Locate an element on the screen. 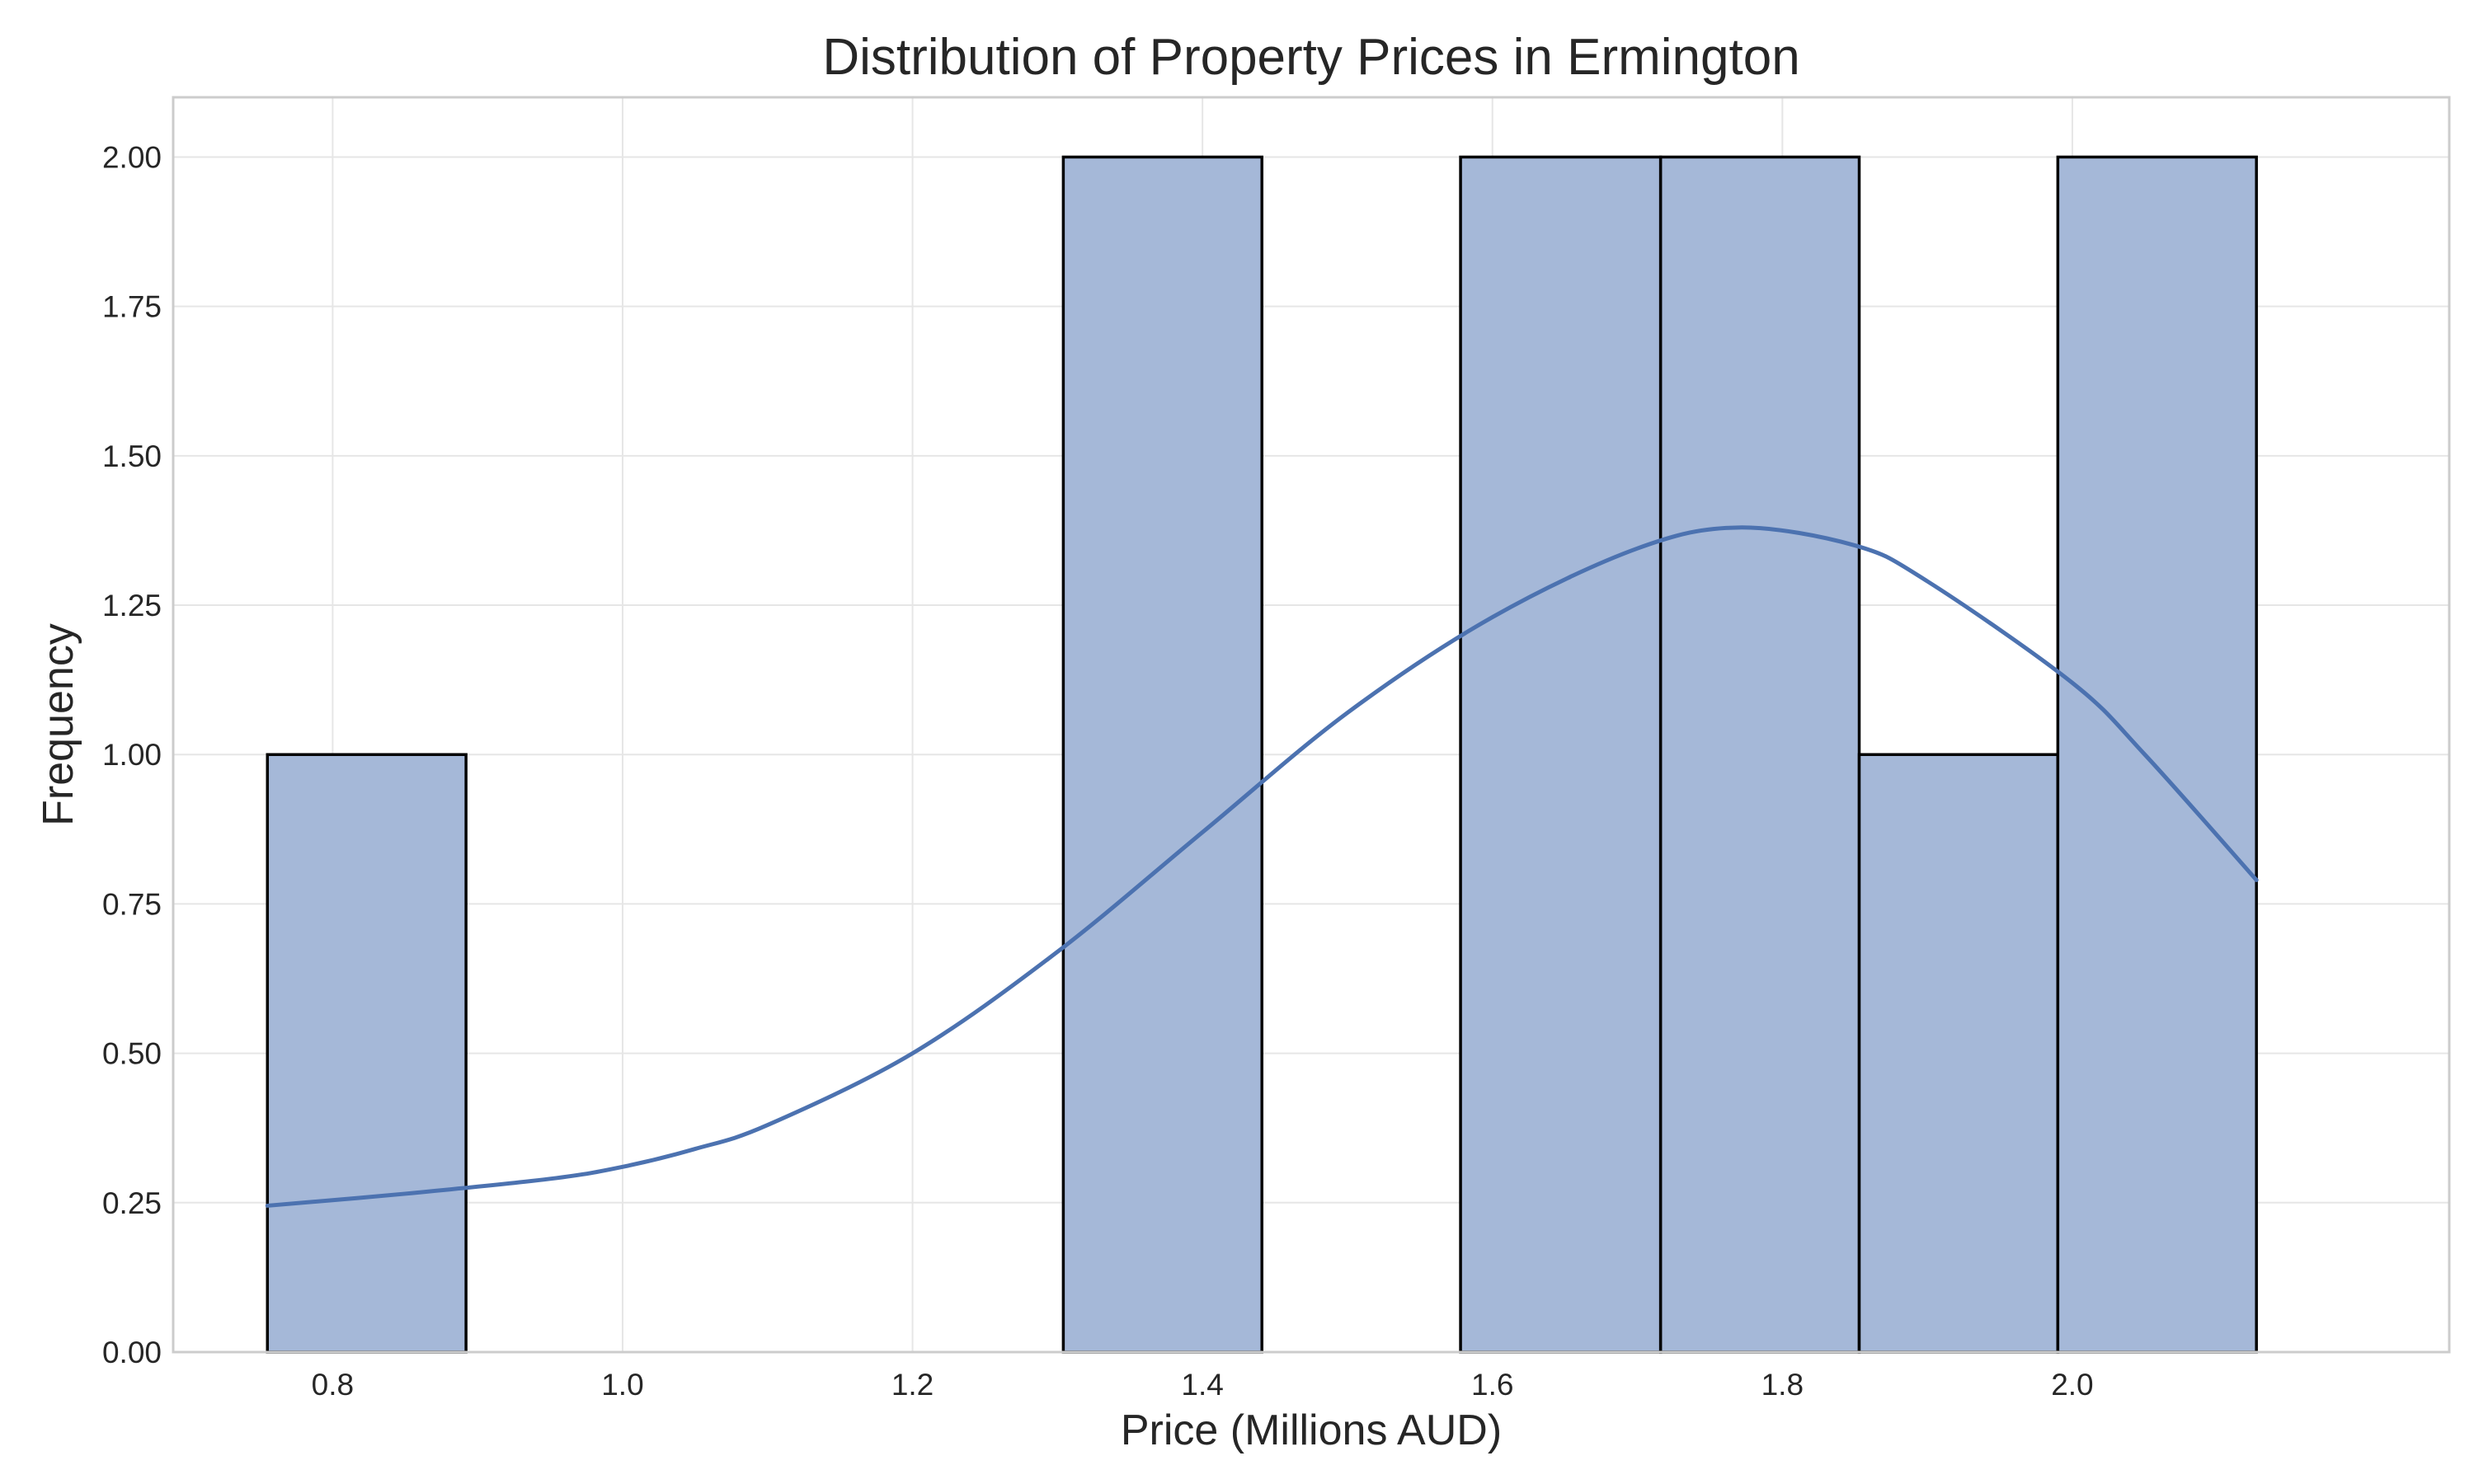 The width and height of the screenshot is (2474, 1484). y-tick-label: 1.25 is located at coordinates (132, 605).